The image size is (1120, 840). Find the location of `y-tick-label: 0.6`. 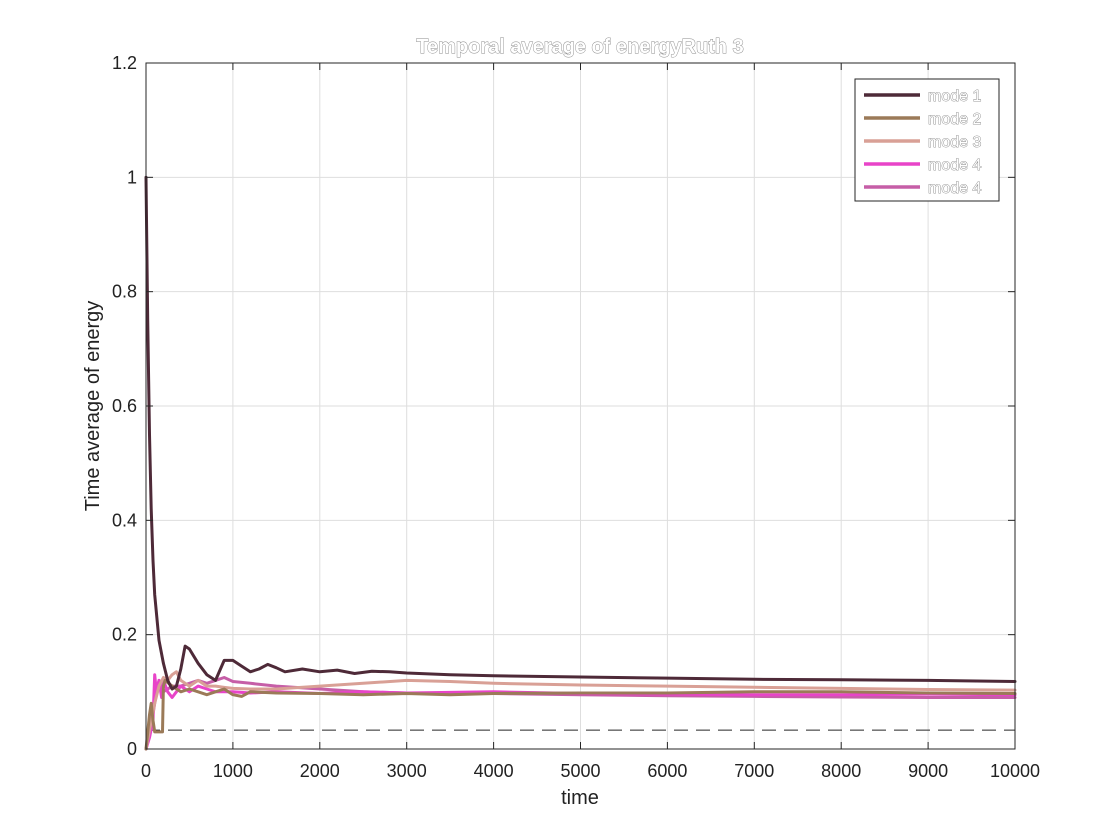

y-tick-label: 0.6 is located at coordinates (124, 406).